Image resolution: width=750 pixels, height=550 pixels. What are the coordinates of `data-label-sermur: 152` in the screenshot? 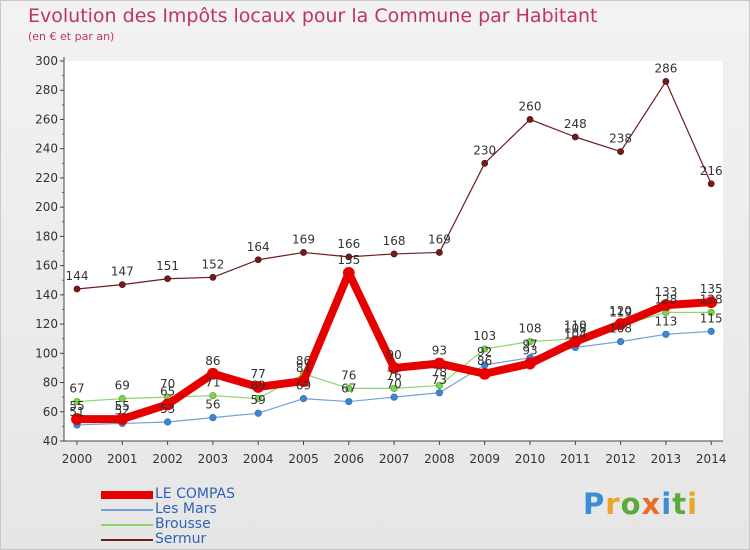 It's located at (212, 264).